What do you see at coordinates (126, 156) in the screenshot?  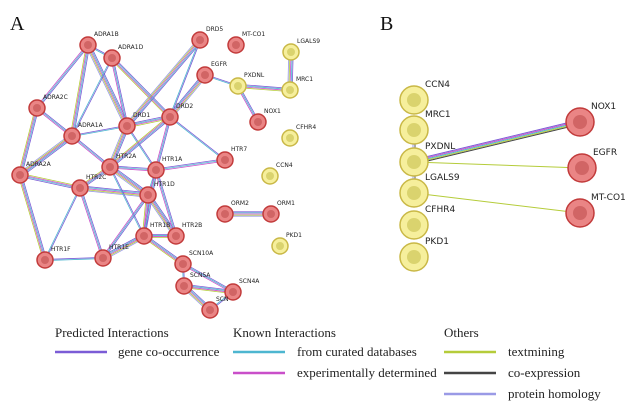 I see `node-label: HTR2A` at bounding box center [126, 156].